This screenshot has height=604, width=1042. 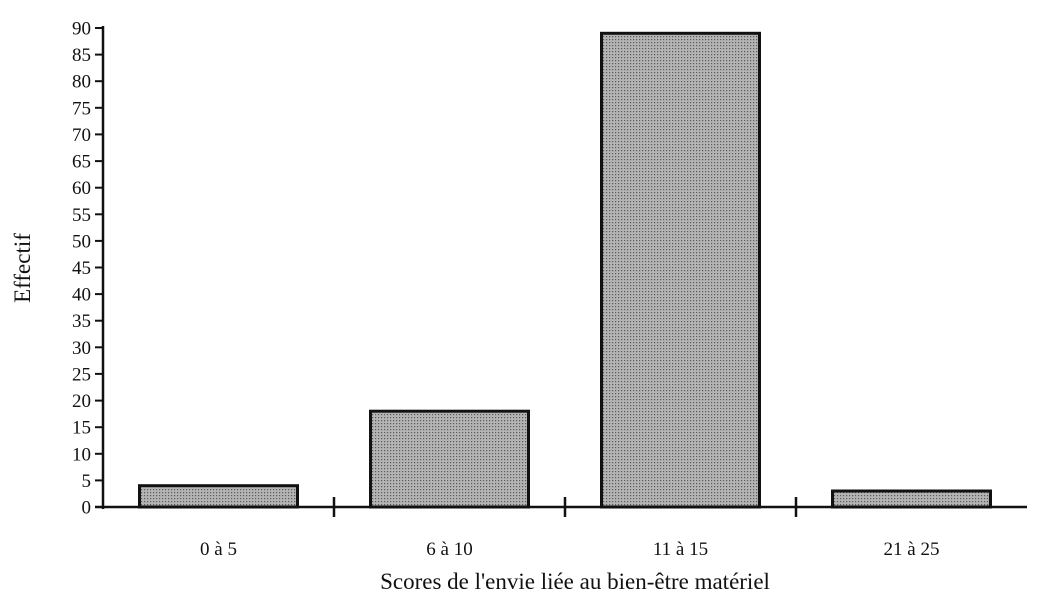 What do you see at coordinates (81, 82) in the screenshot?
I see `y-tick-label: 80` at bounding box center [81, 82].